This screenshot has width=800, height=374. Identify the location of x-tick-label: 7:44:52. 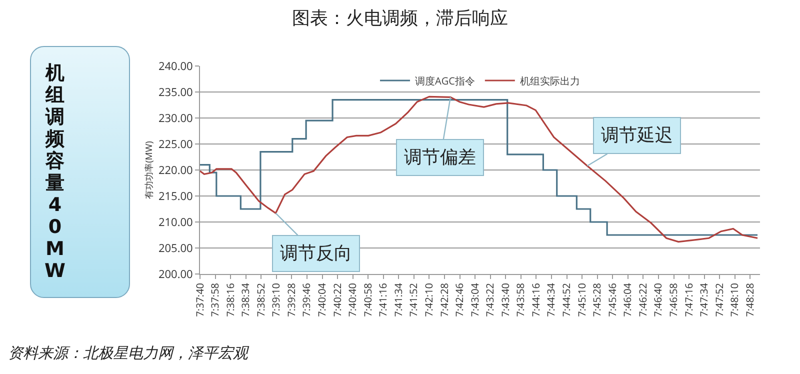
(566, 299).